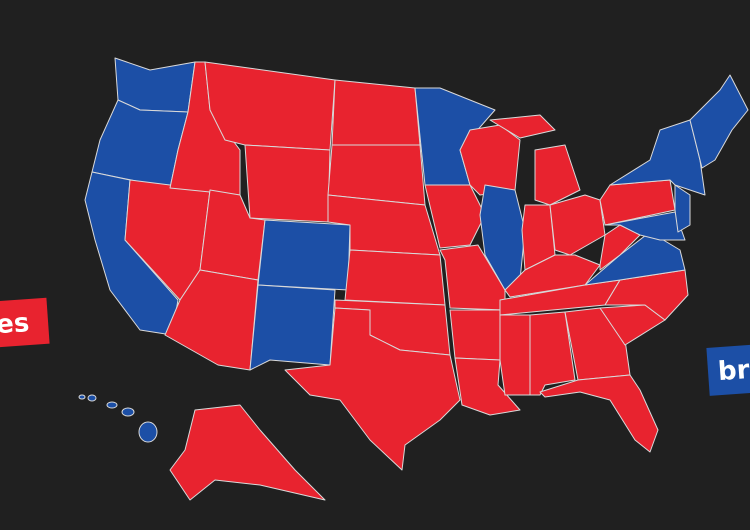 The height and width of the screenshot is (530, 750). What do you see at coordinates (733, 371) in the screenshot?
I see `badge-text: br` at bounding box center [733, 371].